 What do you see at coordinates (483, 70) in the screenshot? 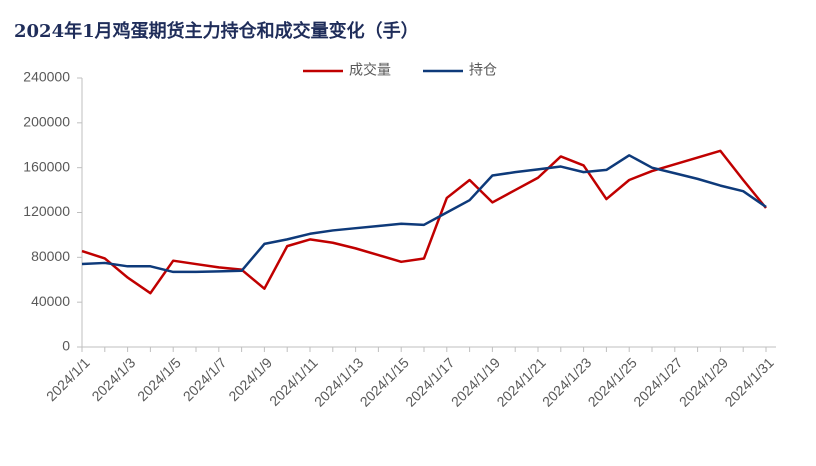
I see `legend-label: 持仓` at bounding box center [483, 70].